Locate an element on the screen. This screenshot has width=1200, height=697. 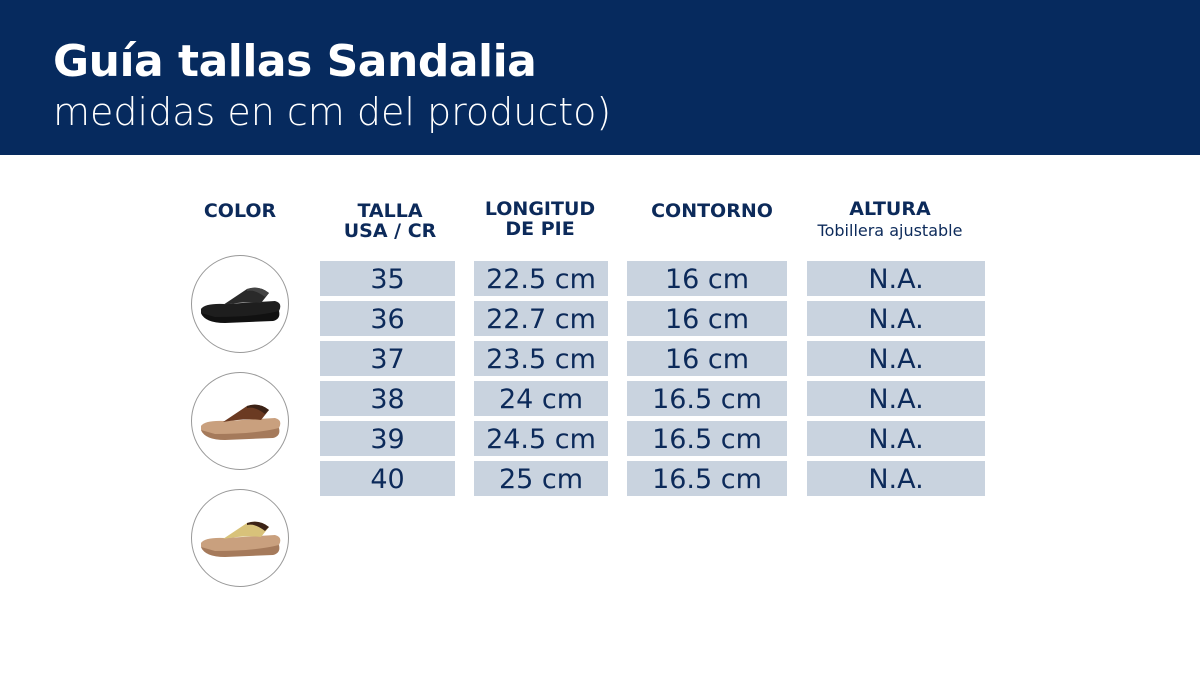
color-swatch-gold-sandal is located at coordinates (240, 538).